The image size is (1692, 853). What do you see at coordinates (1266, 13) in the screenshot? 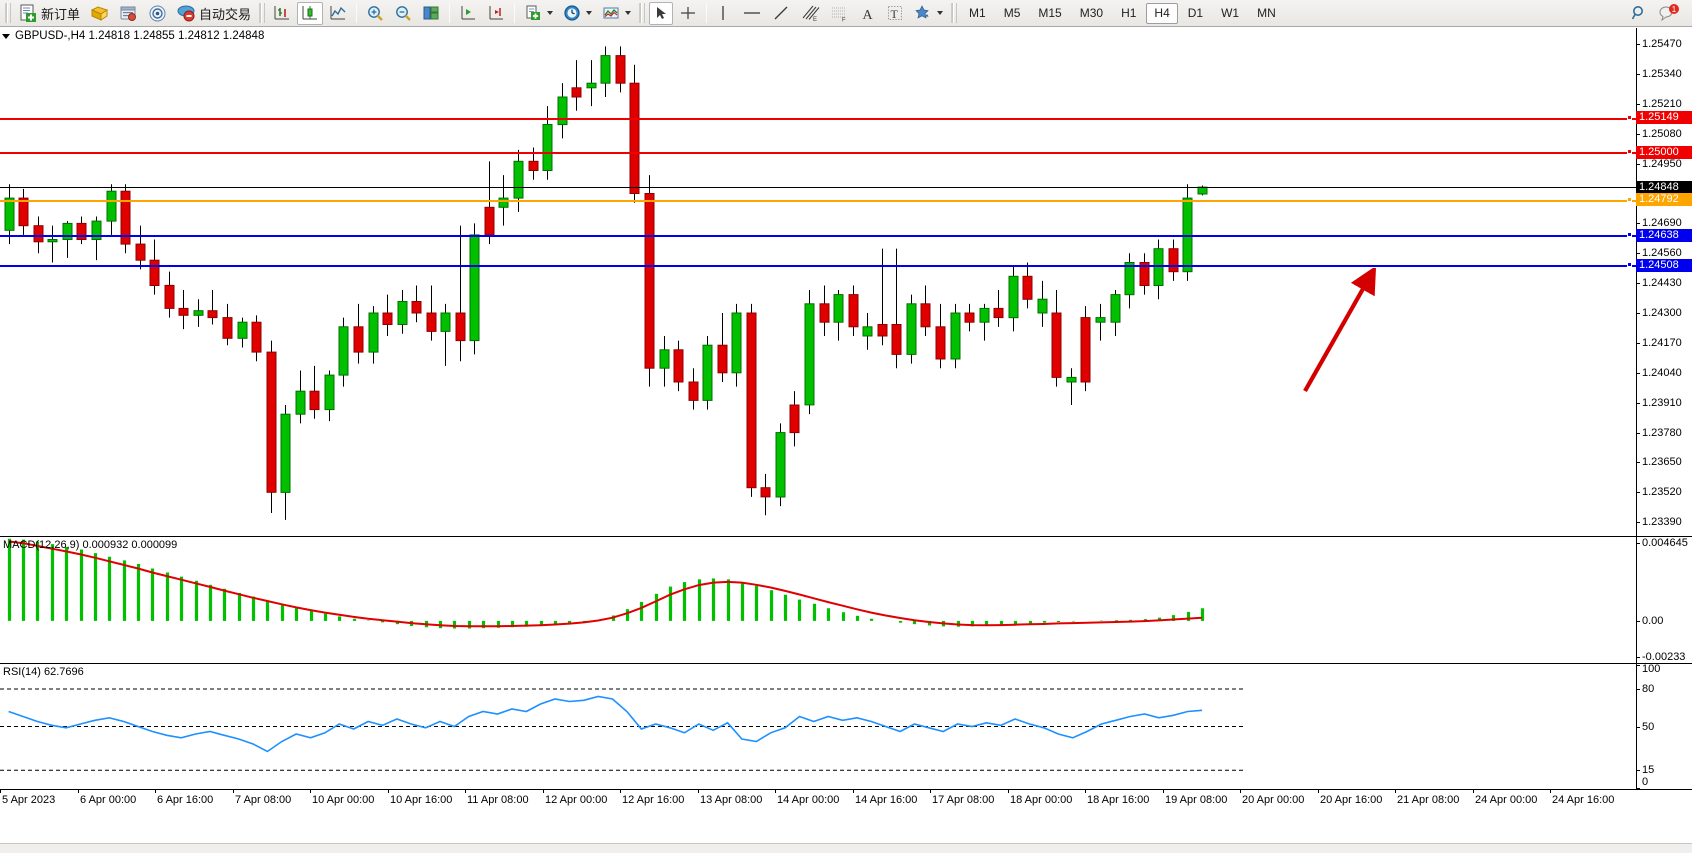
I see `timeframe-mn: MN` at bounding box center [1266, 13].